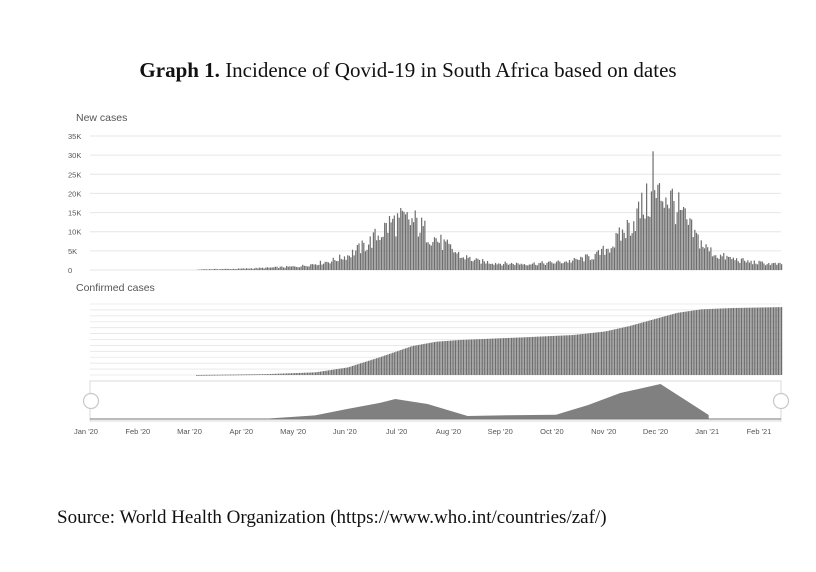  Describe the element at coordinates (781, 401) in the screenshot. I see `range-handle-right` at that location.